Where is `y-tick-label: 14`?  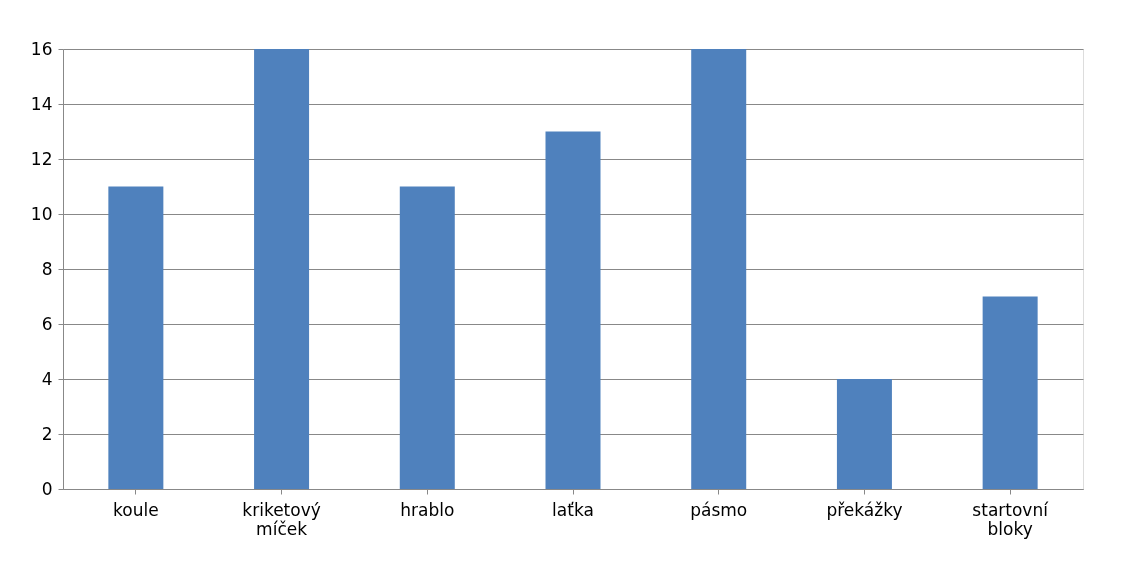
y-tick-label: 14 is located at coordinates (41, 103).